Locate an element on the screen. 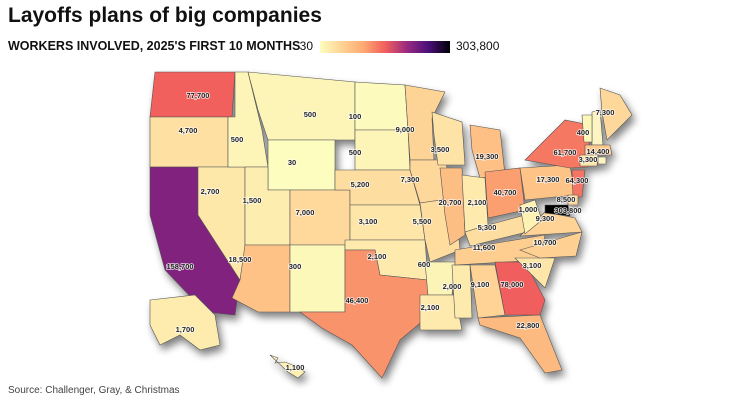 The height and width of the screenshot is (400, 735). state-value-label: 17,300 is located at coordinates (548, 179).